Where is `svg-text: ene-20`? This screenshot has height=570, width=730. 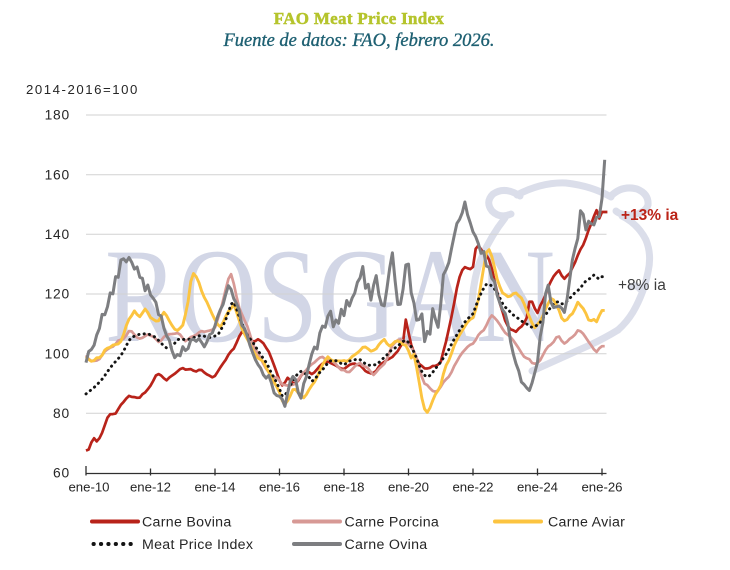 svg-text: ene-20 is located at coordinates (408, 487).